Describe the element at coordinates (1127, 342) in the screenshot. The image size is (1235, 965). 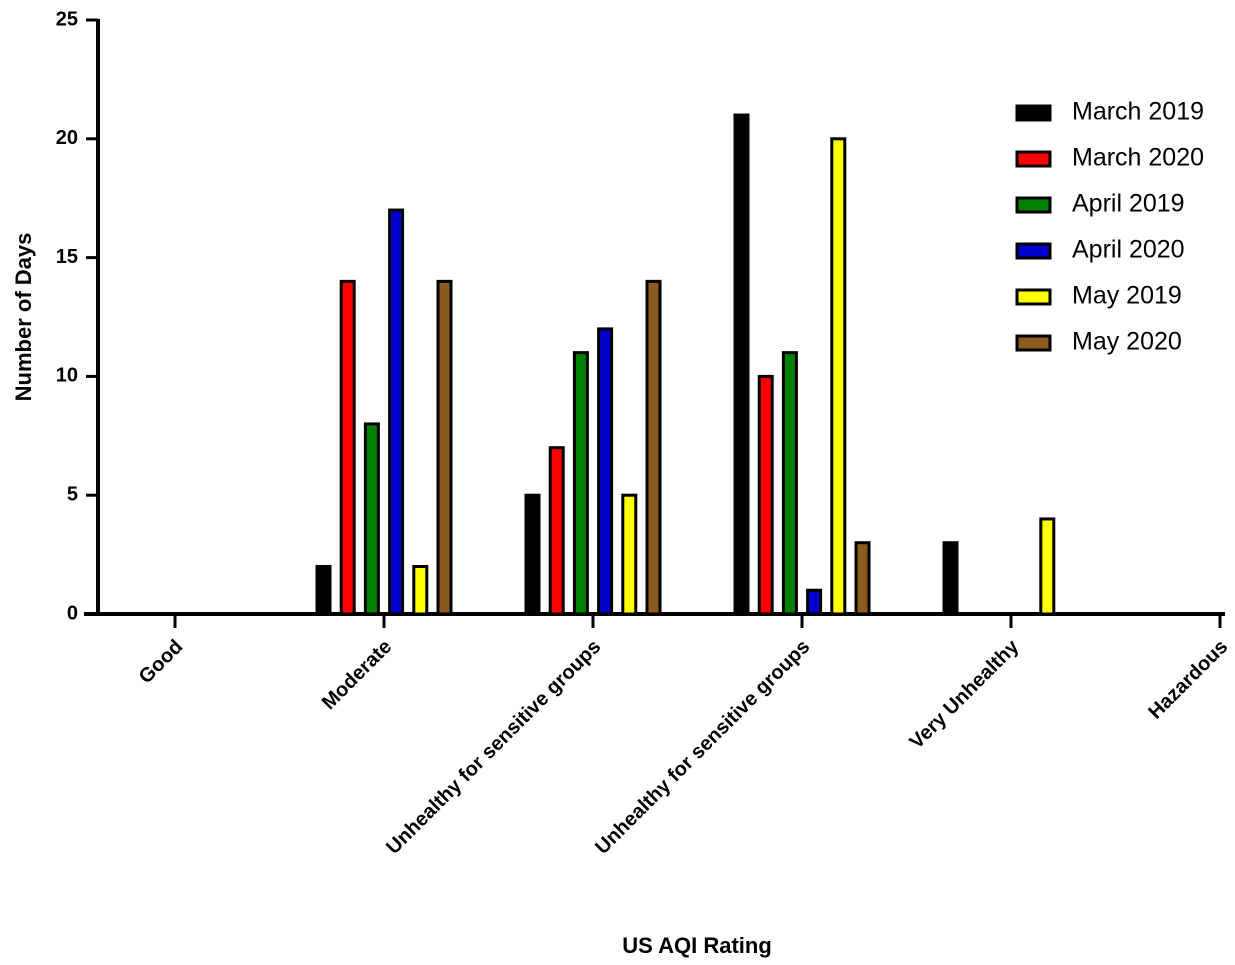
I see `legend-label: May 2020` at that location.